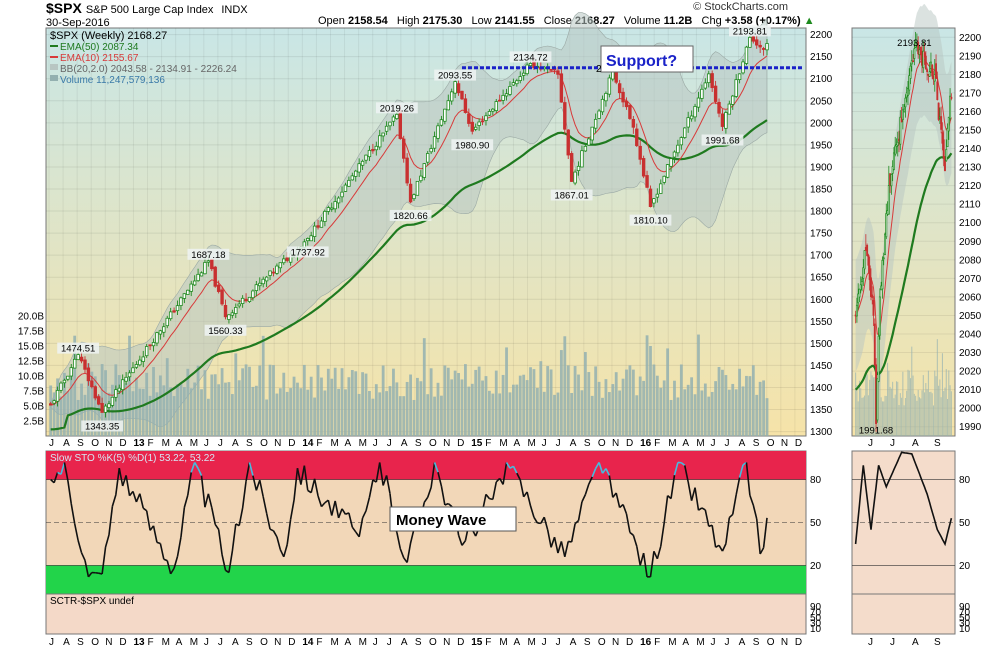 This screenshot has width=1000, height=650. I want to click on inset-time-tick: S, so click(937, 642).